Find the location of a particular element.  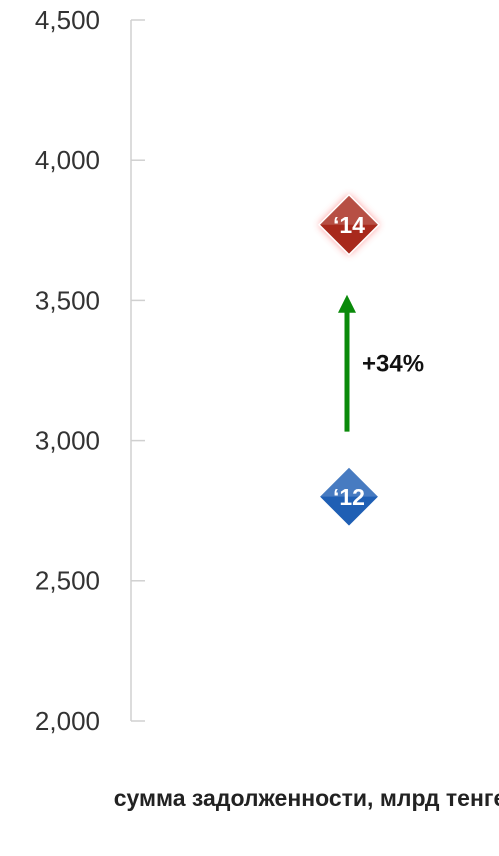

growth-annotation: +34% is located at coordinates (393, 364).